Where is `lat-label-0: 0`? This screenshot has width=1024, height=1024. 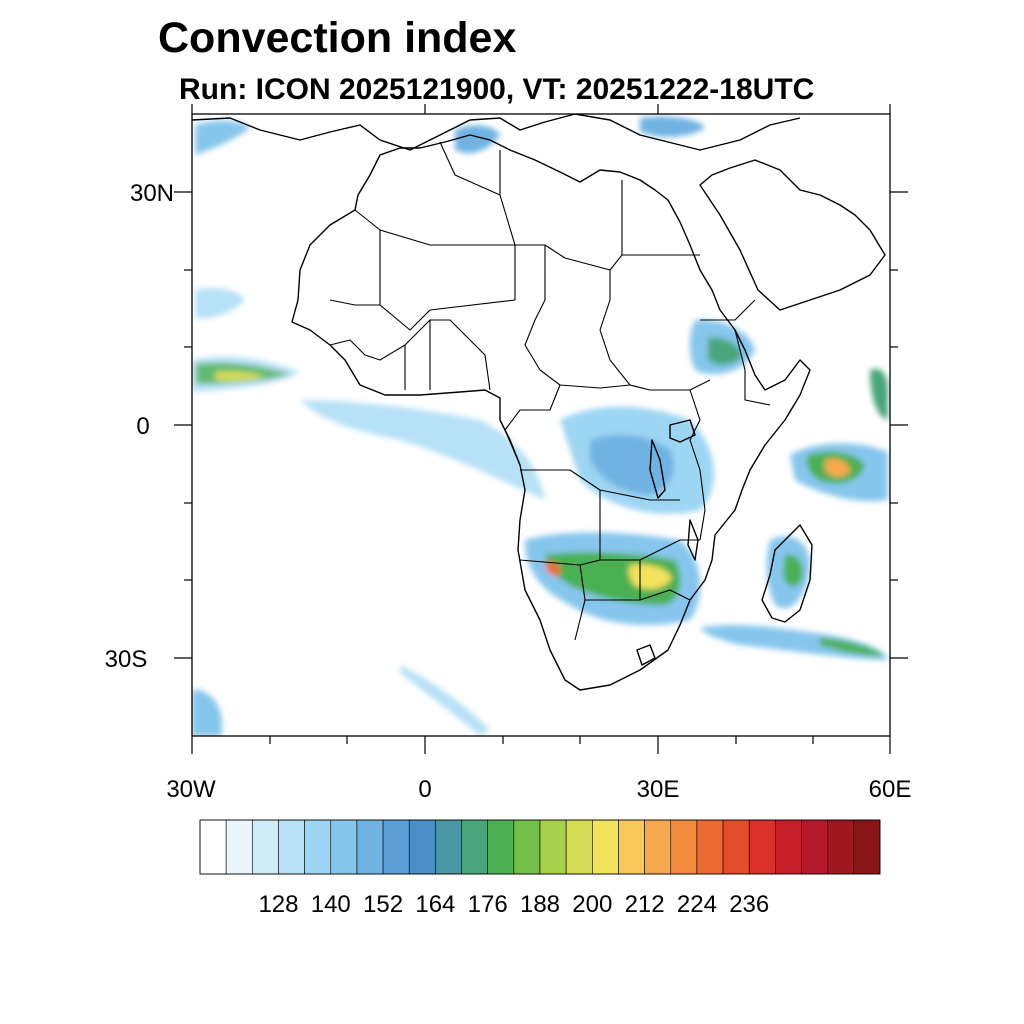 lat-label-0: 0 is located at coordinates (142, 426).